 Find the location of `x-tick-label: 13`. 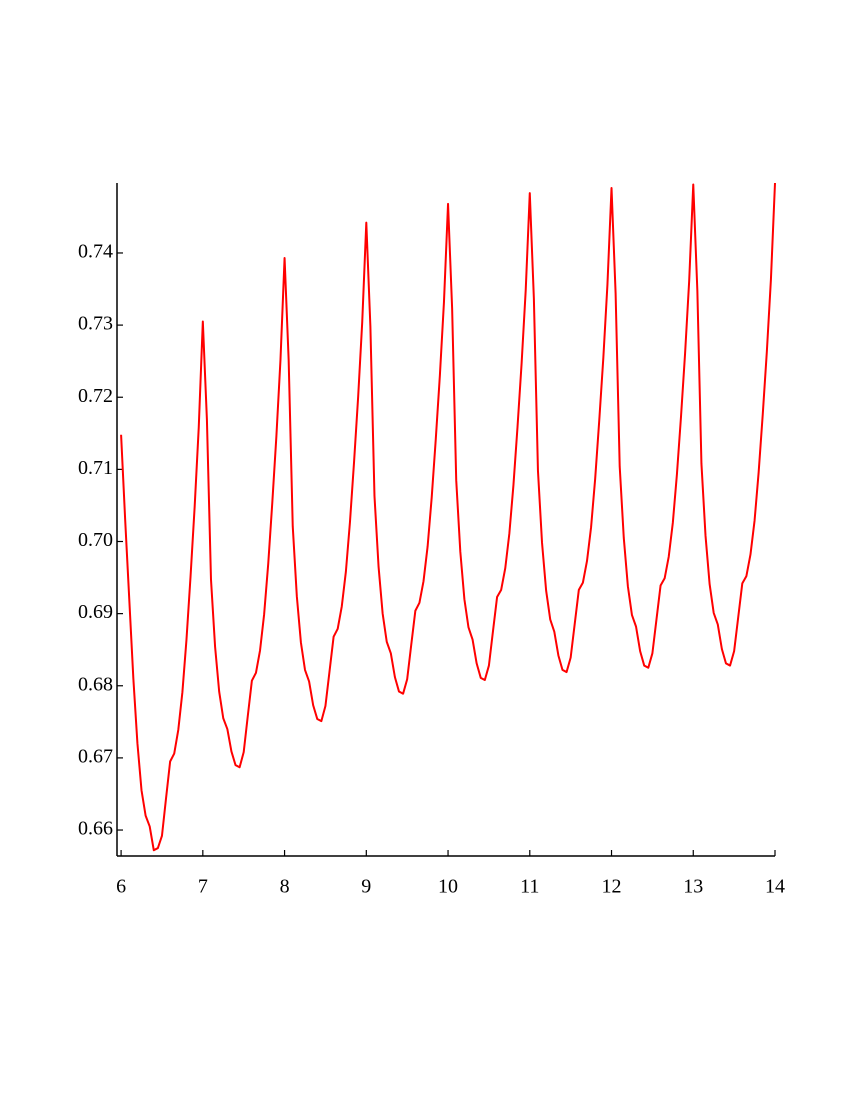

x-tick-label: 13 is located at coordinates (693, 887).